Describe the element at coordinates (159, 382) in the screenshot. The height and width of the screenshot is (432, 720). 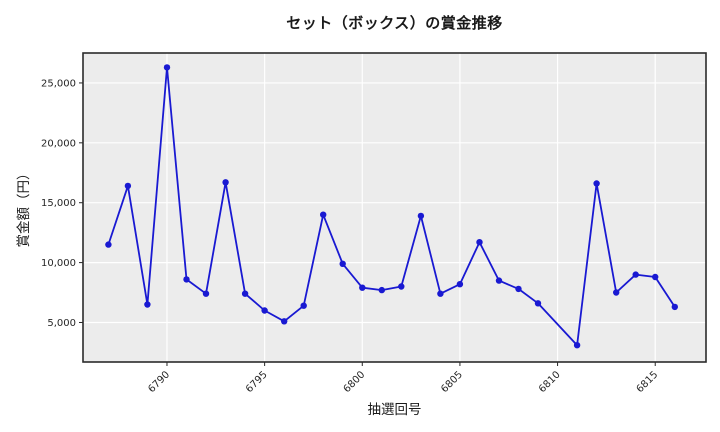
I see `x-tick-label: 6790` at that location.